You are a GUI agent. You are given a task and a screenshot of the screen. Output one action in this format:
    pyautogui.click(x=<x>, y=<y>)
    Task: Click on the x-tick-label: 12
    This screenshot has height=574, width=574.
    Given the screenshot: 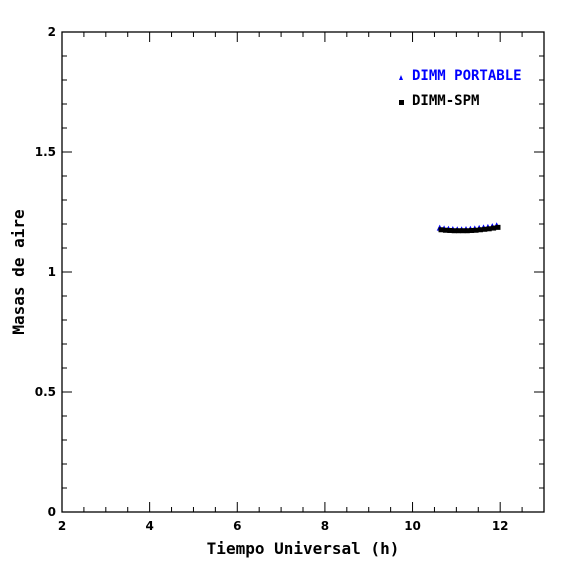 What is the action you would take?
    pyautogui.click(x=500, y=526)
    